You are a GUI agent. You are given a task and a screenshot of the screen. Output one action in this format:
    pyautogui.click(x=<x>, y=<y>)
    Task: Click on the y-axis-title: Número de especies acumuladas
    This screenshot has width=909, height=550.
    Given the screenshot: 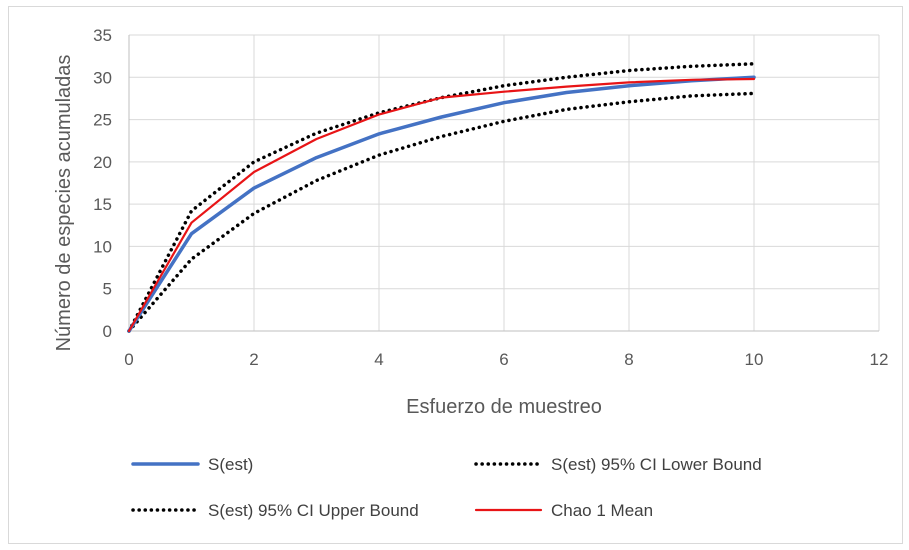 What is the action you would take?
    pyautogui.click(x=64, y=203)
    